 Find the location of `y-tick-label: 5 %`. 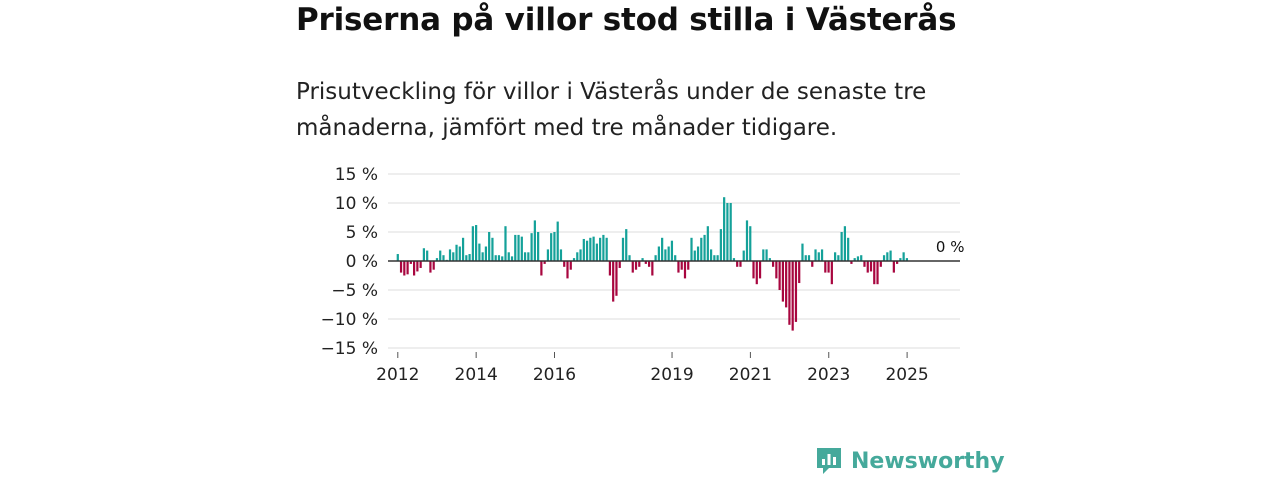

y-tick-label: 5 % is located at coordinates (362, 233).